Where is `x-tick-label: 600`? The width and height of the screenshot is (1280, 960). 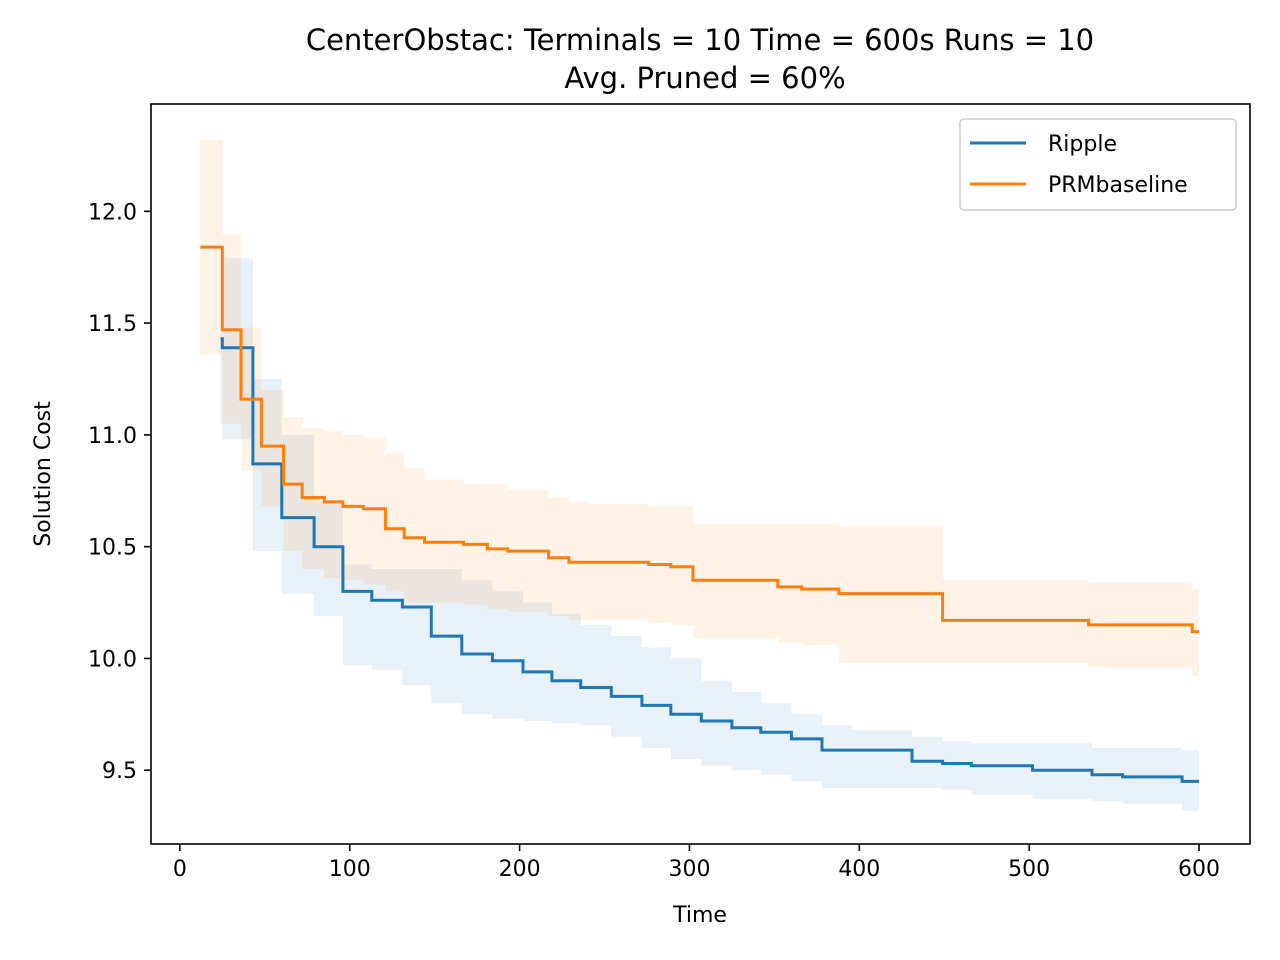 x-tick-label: 600 is located at coordinates (1199, 869).